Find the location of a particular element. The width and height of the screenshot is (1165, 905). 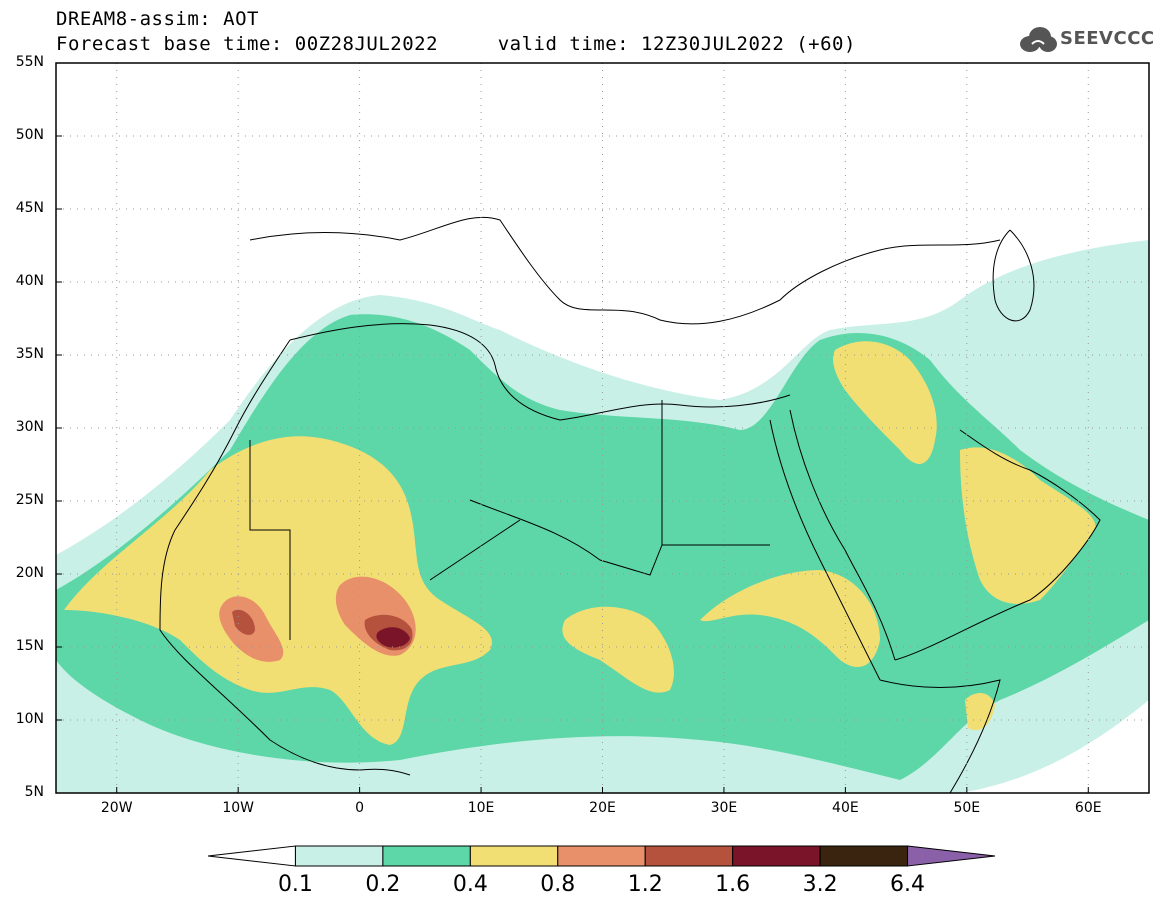

lat-label: 55N is located at coordinates (29, 62).